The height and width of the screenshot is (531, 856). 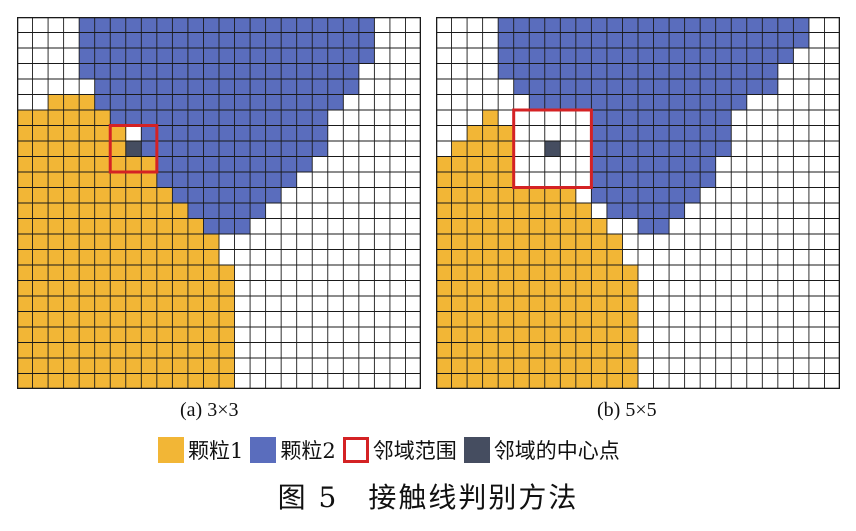 What do you see at coordinates (216, 451) in the screenshot?
I see `legend-label-particle1: 颗粒1` at bounding box center [216, 451].